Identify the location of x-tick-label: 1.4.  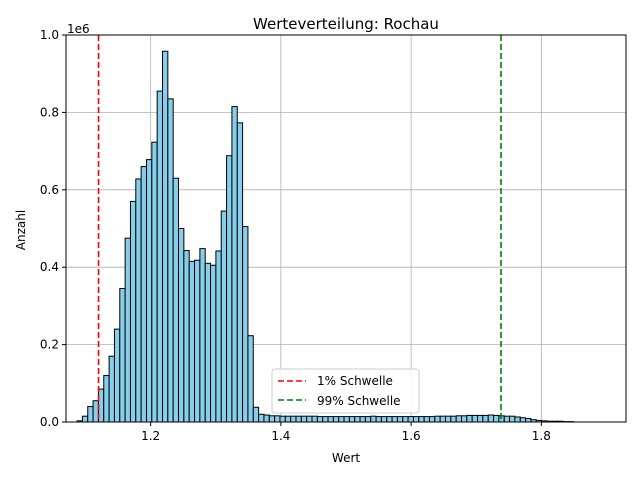
(280, 436).